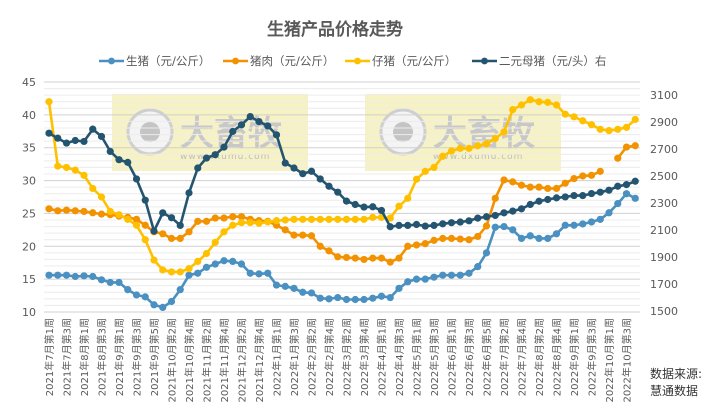 The width and height of the screenshot is (712, 419). What do you see at coordinates (609, 360) in the screenshot?
I see `x-axis-tick-label: 2022年10月第1周` at bounding box center [609, 360].